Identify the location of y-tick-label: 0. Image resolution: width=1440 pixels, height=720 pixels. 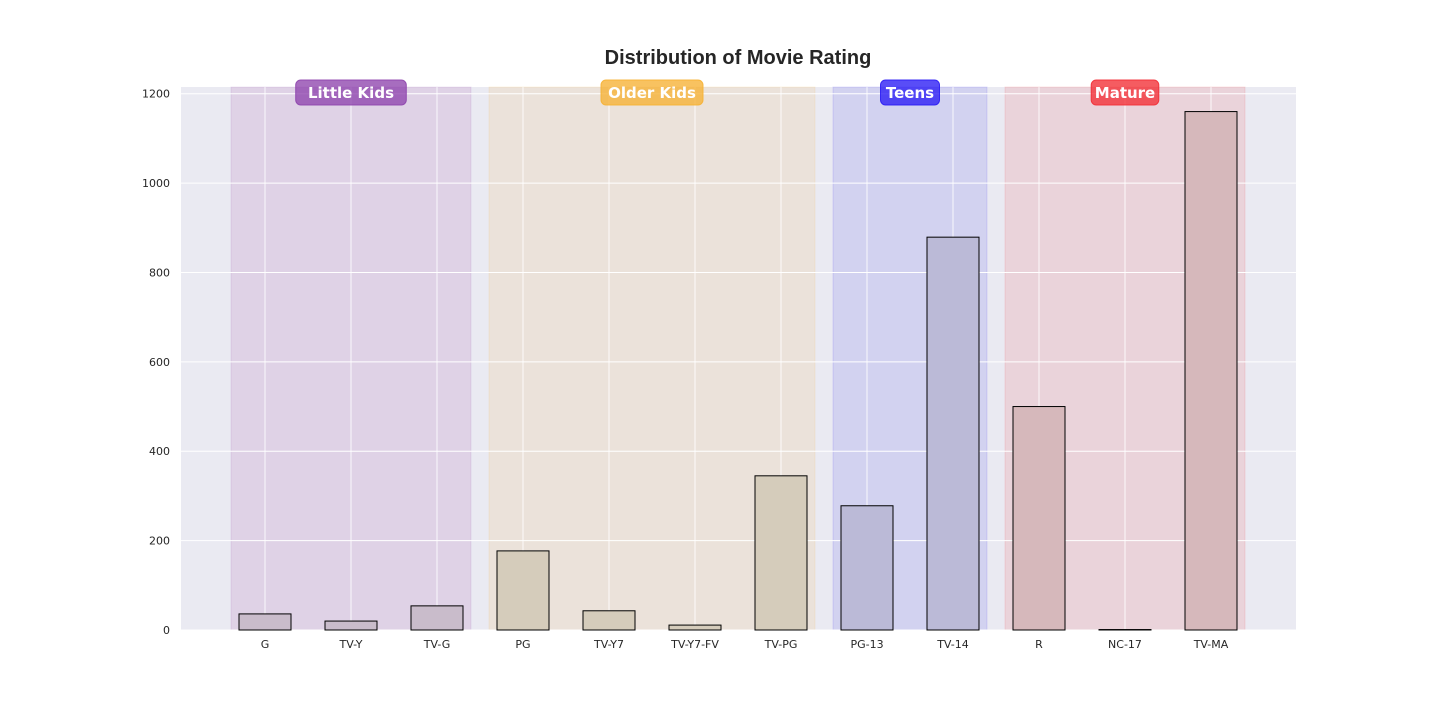
(166, 630).